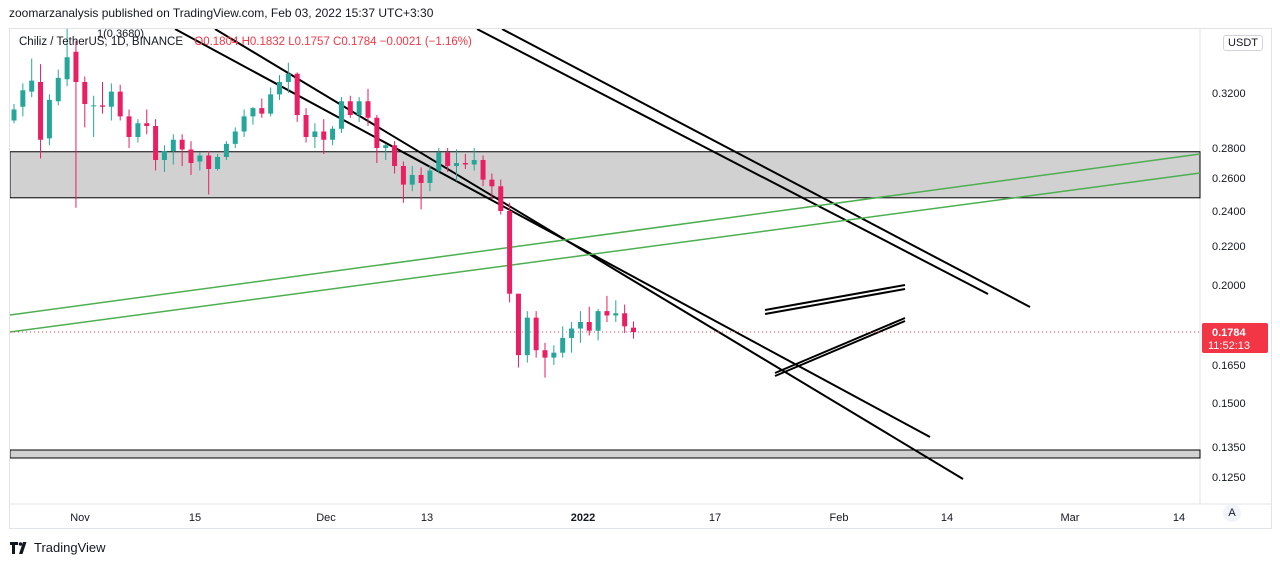 The height and width of the screenshot is (566, 1280). Describe the element at coordinates (583, 518) in the screenshot. I see `time-tick-label: 2022` at that location.